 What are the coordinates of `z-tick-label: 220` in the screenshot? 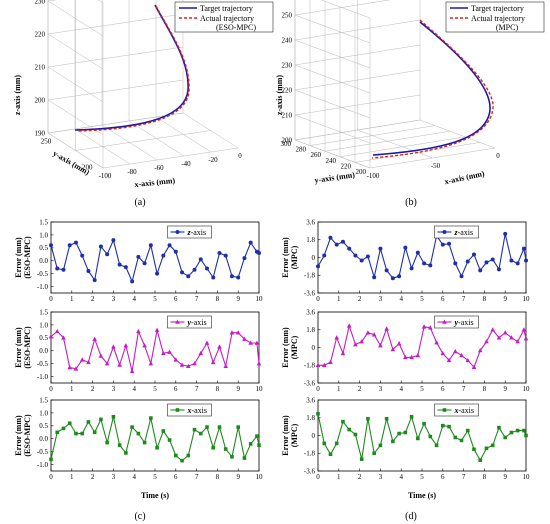 It's located at (287, 91).